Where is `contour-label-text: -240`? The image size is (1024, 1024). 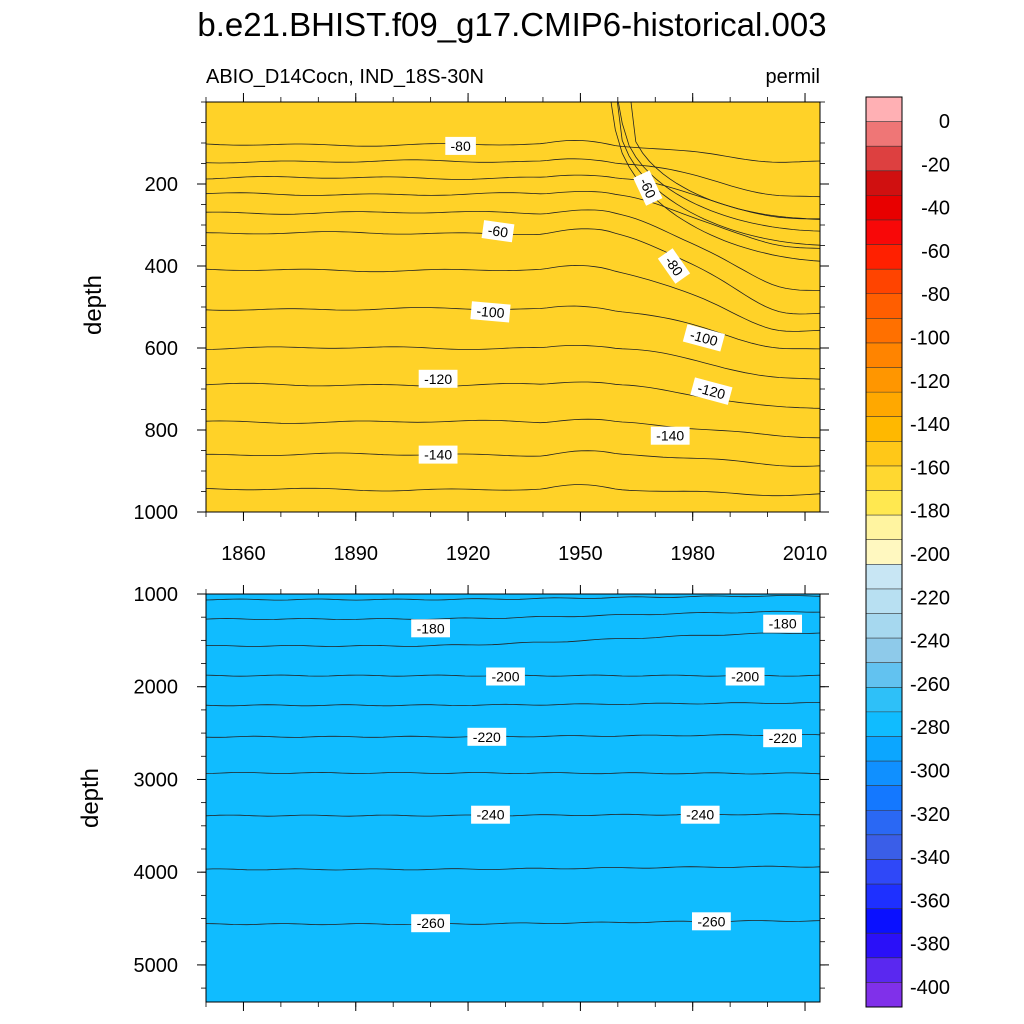
contour-label-text: -240 is located at coordinates (700, 815).